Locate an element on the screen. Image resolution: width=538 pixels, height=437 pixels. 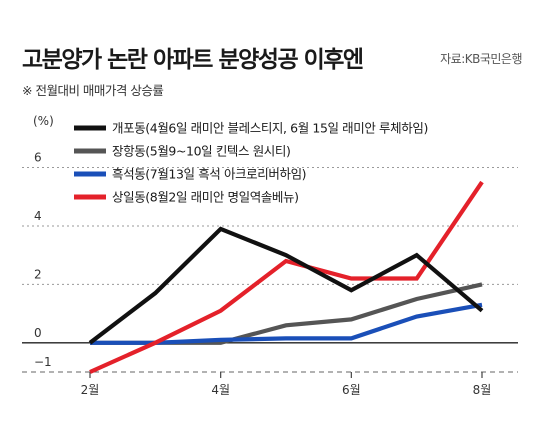
legend-label: 장항동(5월9~10일 킨텍스 원시티) is located at coordinates (201, 151).